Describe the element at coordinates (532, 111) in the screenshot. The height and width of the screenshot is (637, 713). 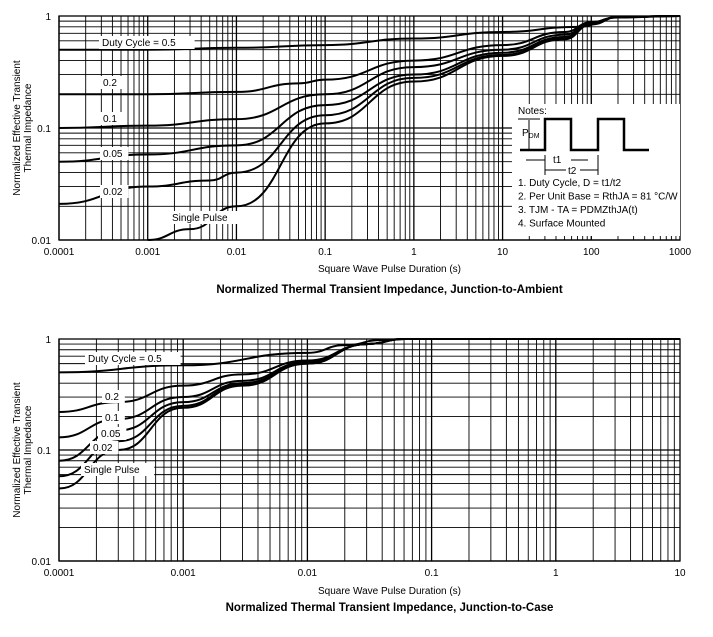
I see `notes-header: Notes:` at that location.